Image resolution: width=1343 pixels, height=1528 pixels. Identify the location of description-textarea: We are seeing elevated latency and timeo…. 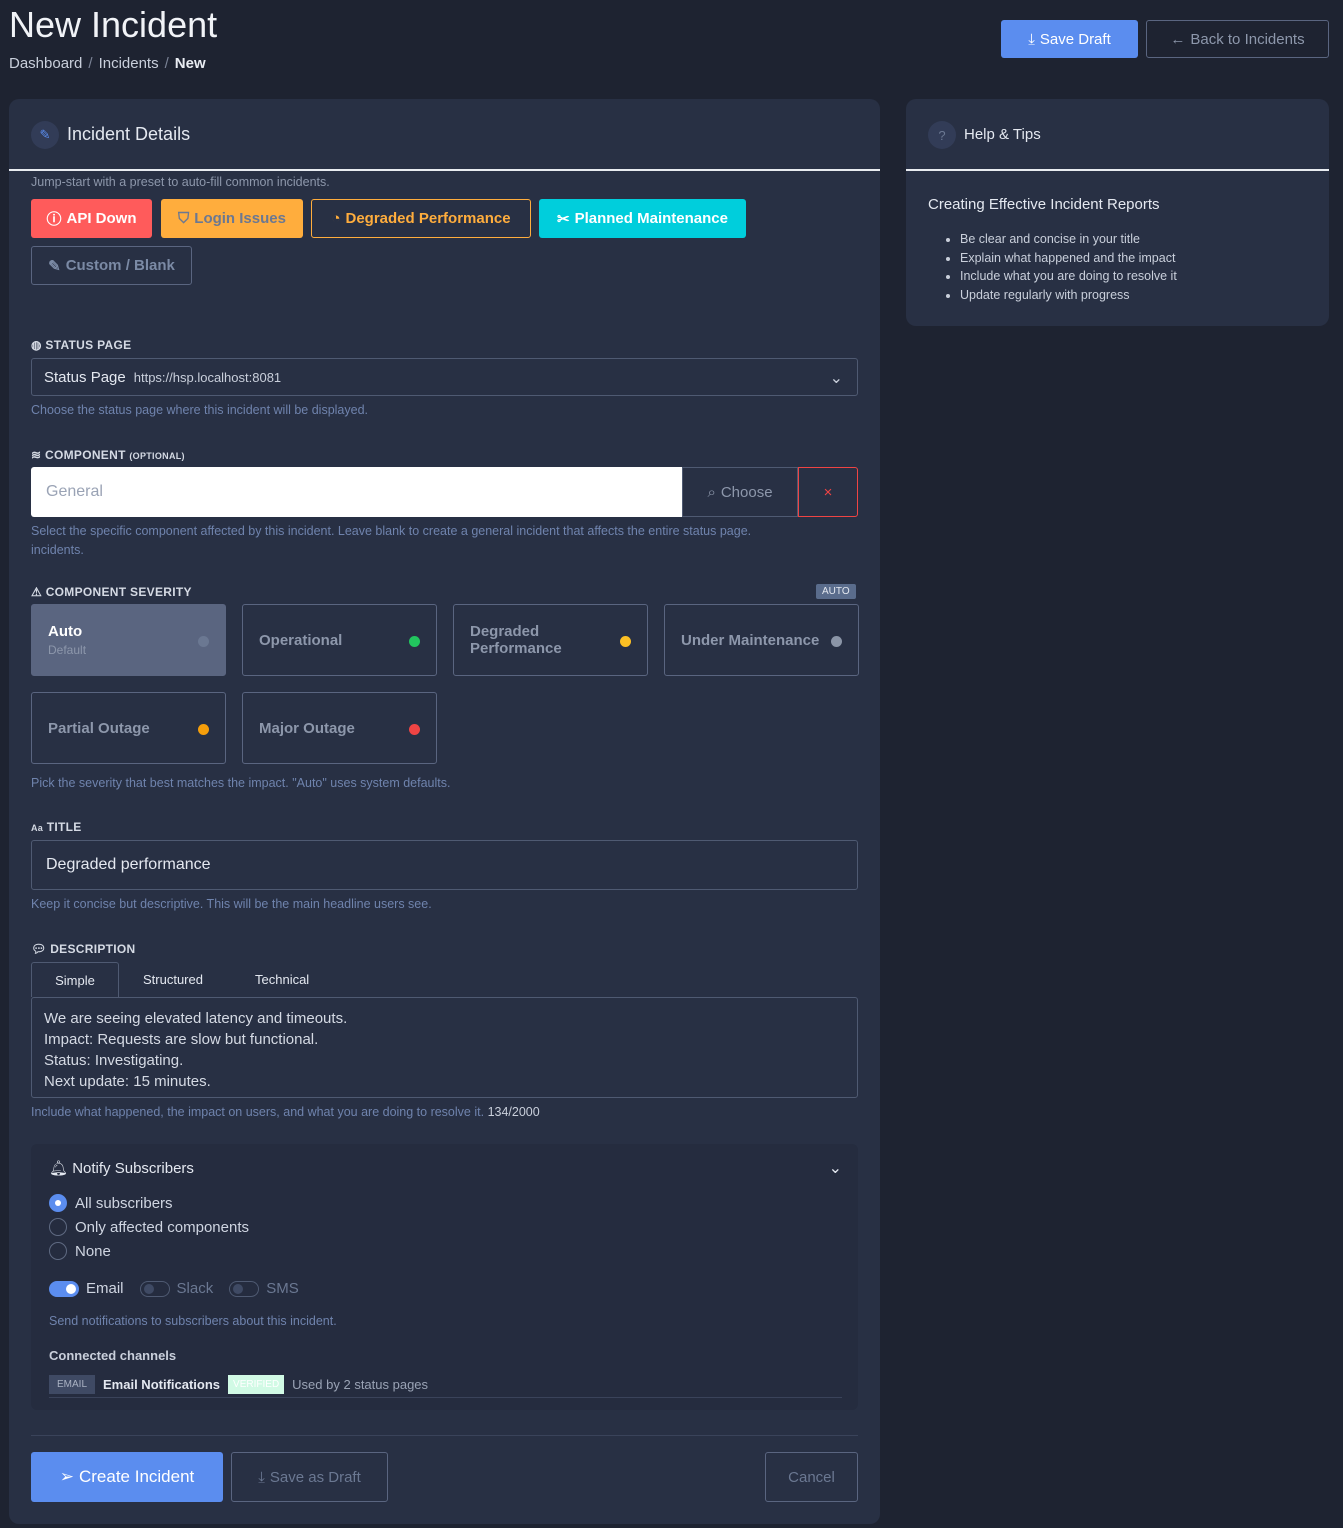
(444, 1047).